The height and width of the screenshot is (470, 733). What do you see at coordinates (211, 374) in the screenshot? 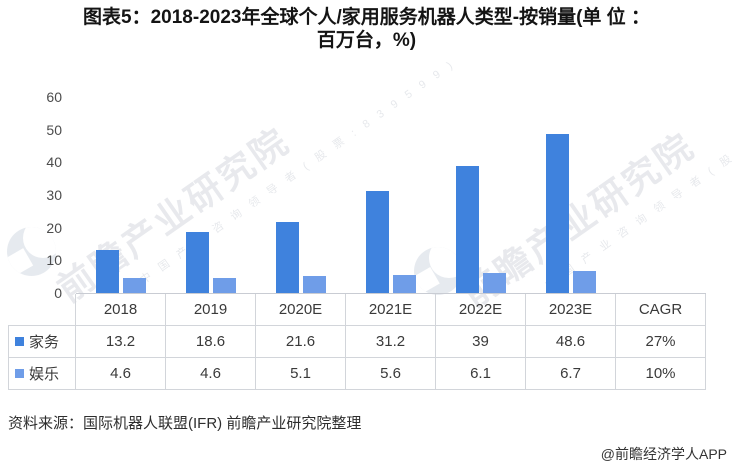
I see `table-value-娱乐-2019: 4.6` at bounding box center [211, 374].